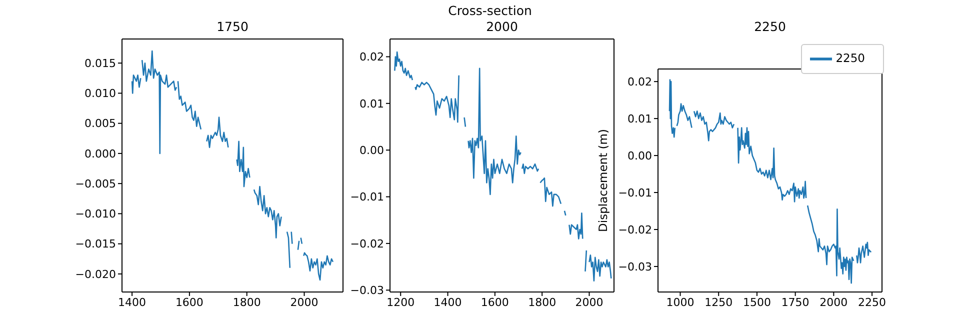  What do you see at coordinates (100, 63) in the screenshot?
I see `y-tick-label: 0.015` at bounding box center [100, 63].